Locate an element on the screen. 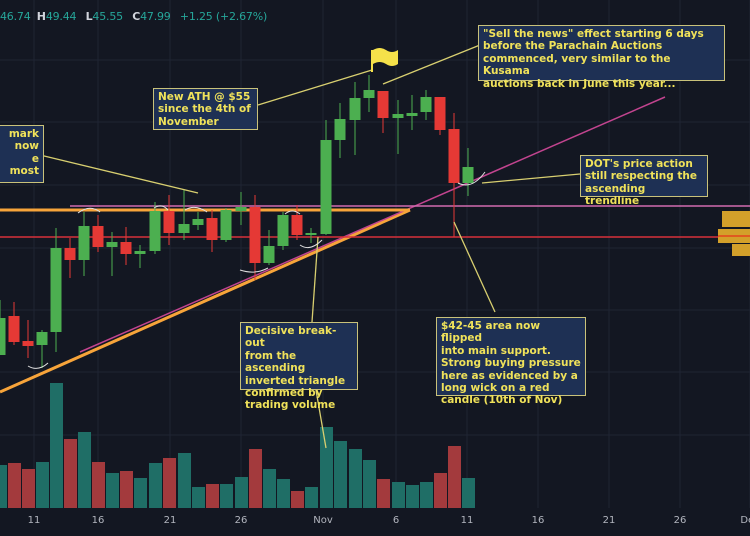 This screenshot has height=536, width=750. open-value: 46.74 is located at coordinates (15, 16).